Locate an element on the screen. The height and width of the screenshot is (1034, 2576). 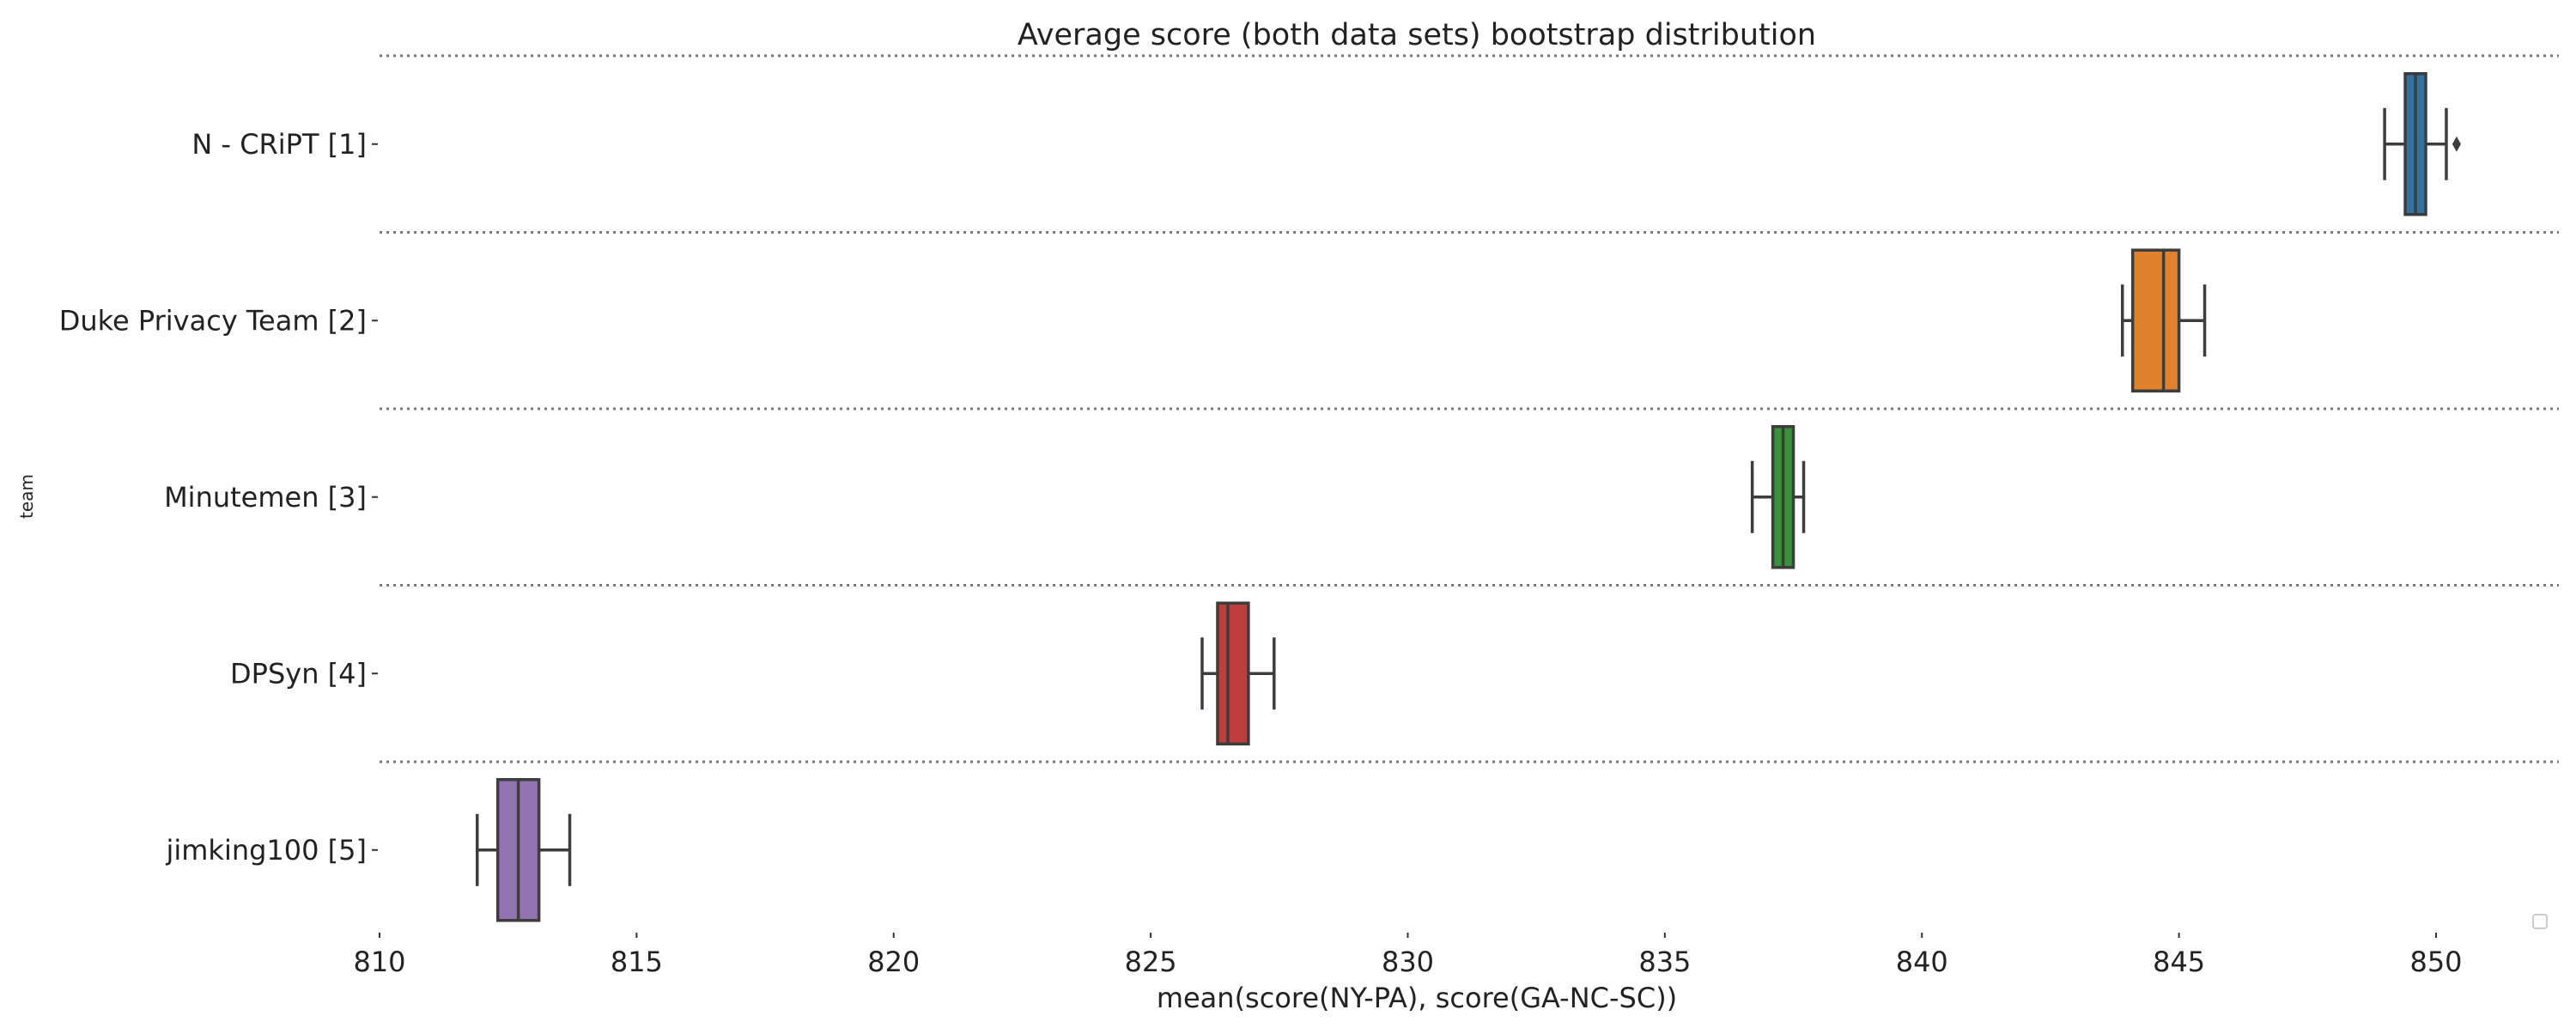
y-tick-label: Minutemen [3] is located at coordinates (265, 497).